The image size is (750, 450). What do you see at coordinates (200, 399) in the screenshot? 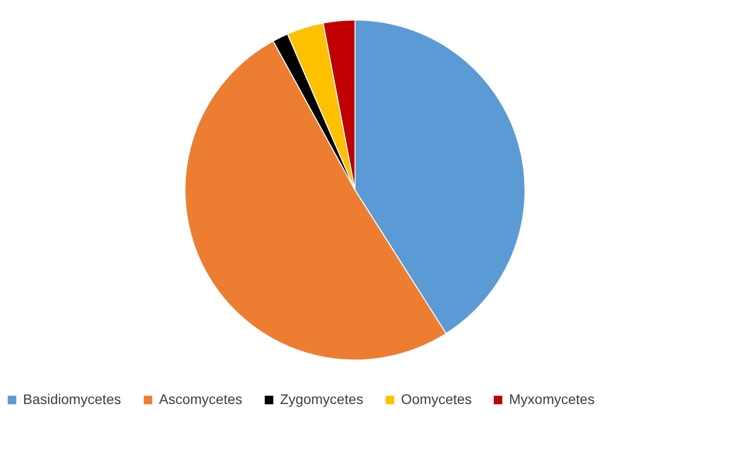
I see `legend-label: Ascomycetes` at bounding box center [200, 399].